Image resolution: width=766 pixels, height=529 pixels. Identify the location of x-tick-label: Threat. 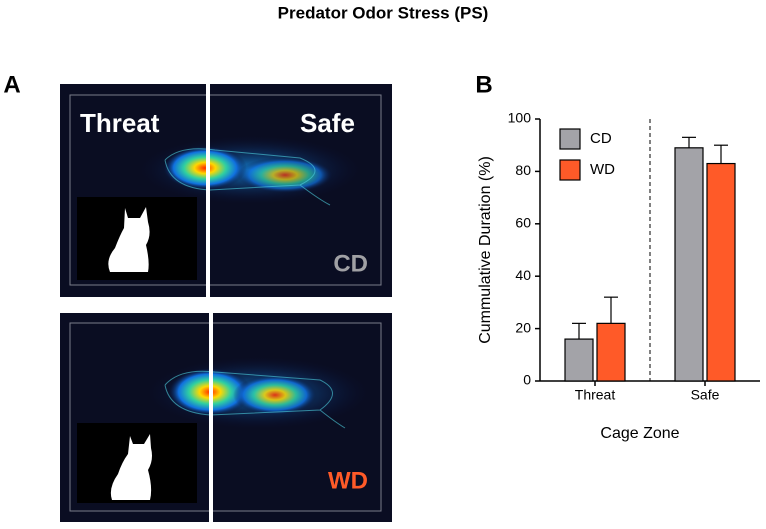
(595, 395).